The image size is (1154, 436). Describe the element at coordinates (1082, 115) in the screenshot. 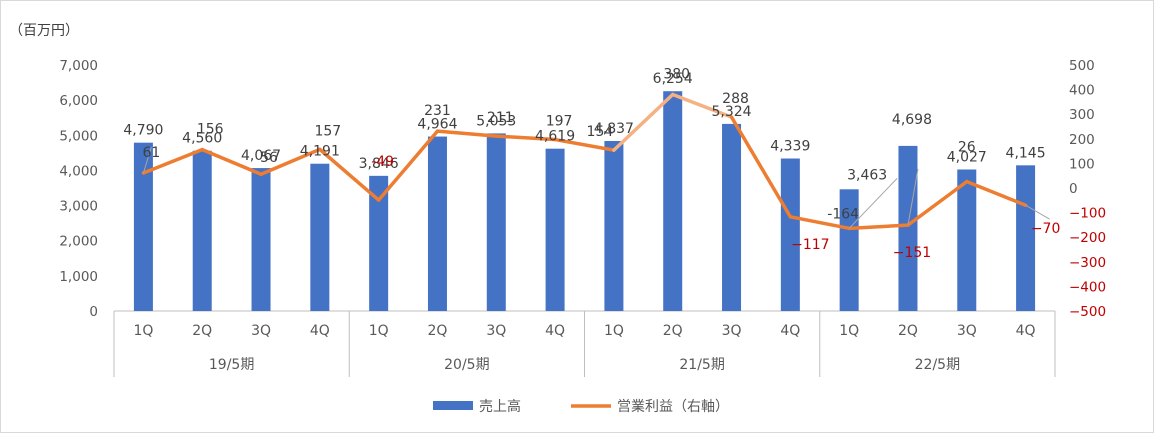

I see `right-axis-tick-label: 300` at that location.